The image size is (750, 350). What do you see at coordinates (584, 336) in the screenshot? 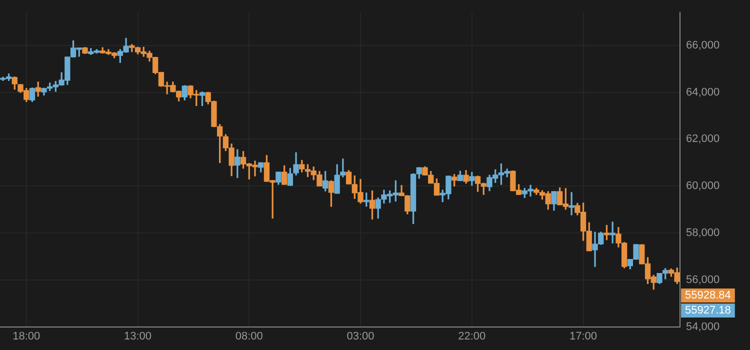
I see `x-tick-label: 17:00` at bounding box center [584, 336].